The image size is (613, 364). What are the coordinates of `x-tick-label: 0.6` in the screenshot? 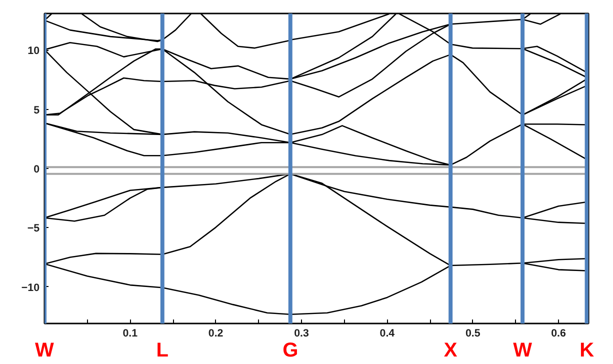 It's located at (558, 334).